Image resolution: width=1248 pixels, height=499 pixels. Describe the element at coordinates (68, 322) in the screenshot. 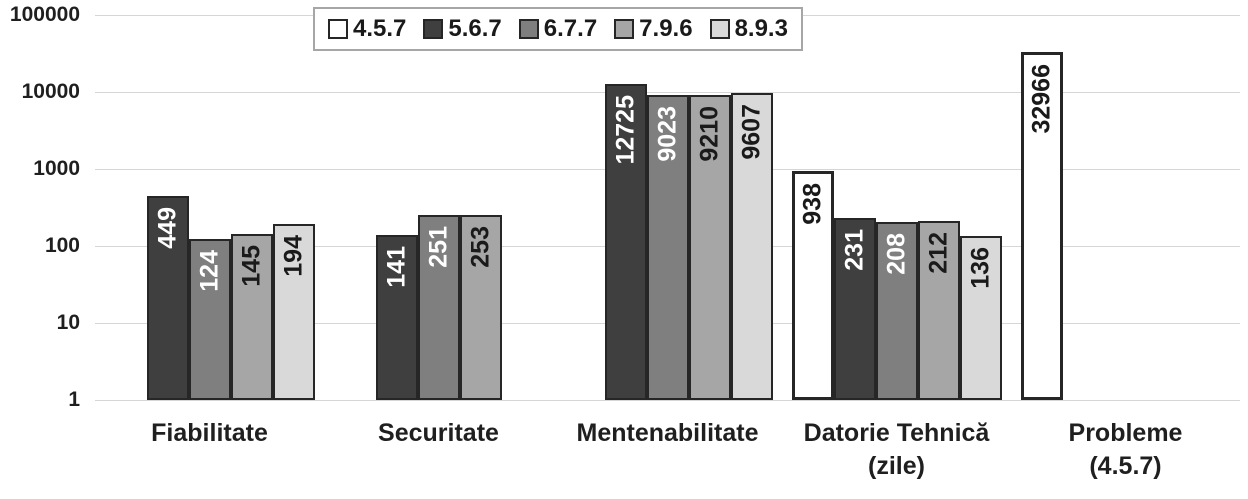

I see `y-tick-label: 10` at that location.